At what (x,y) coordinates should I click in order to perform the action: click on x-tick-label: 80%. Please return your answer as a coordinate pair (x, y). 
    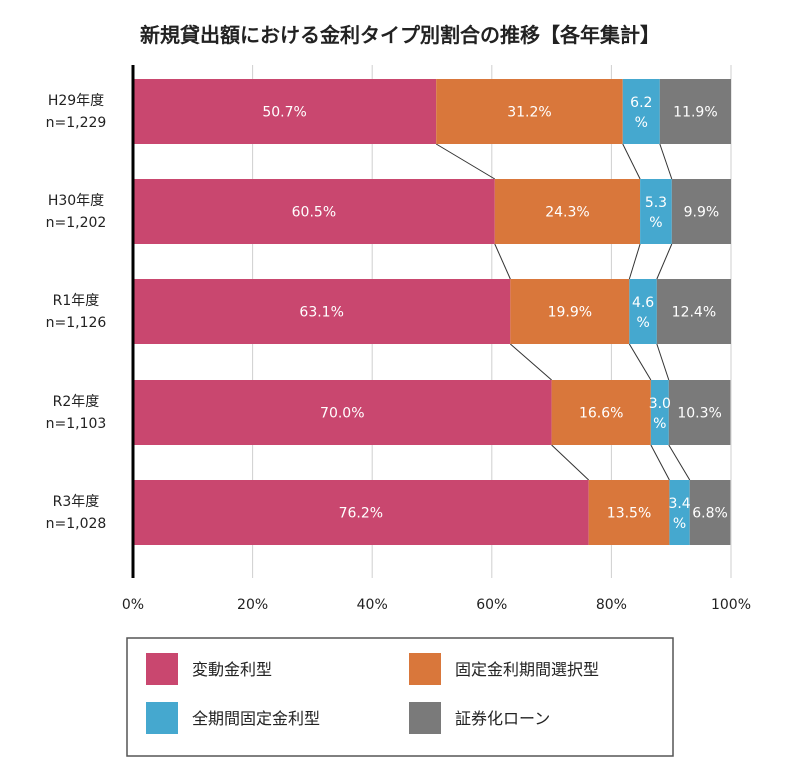
    Looking at the image, I should click on (611, 605).